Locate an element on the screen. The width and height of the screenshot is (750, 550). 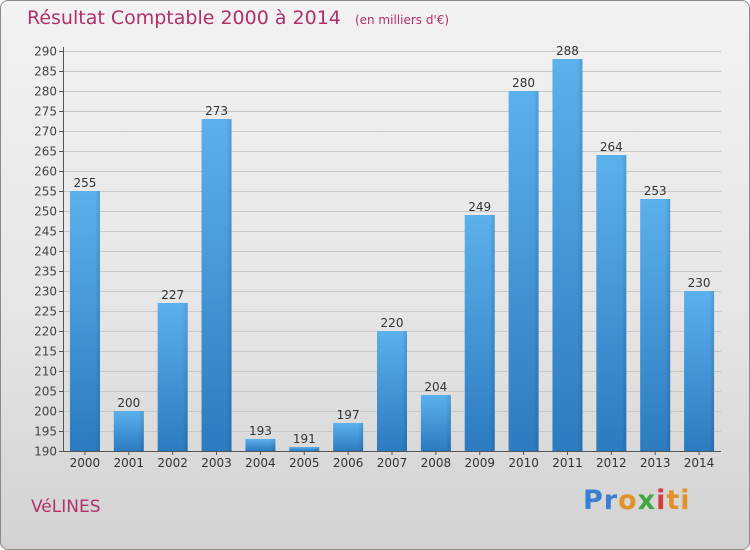
chart-subtitle: (en milliers d'€) is located at coordinates (402, 20).